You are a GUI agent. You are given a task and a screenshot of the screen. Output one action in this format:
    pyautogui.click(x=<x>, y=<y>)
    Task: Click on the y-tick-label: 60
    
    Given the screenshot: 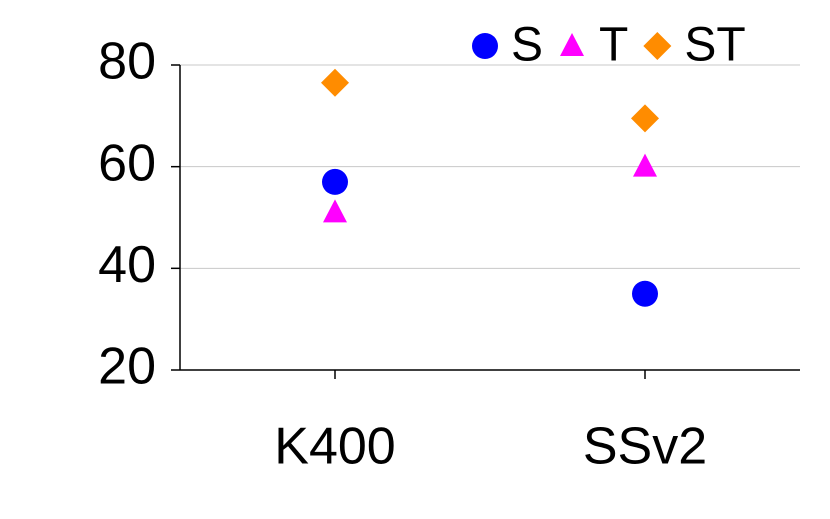 What is the action you would take?
    pyautogui.click(x=127, y=163)
    